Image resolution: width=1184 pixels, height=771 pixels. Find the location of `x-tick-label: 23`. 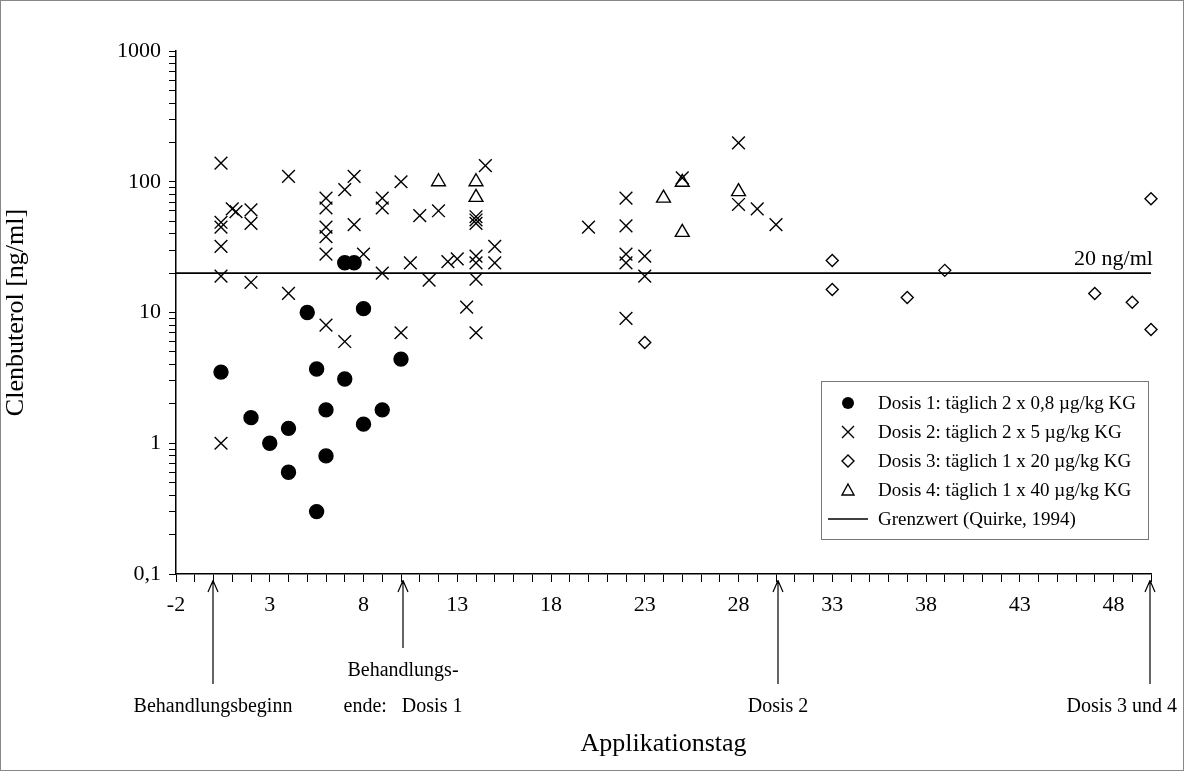

x-tick-label: 23 is located at coordinates (644, 603).